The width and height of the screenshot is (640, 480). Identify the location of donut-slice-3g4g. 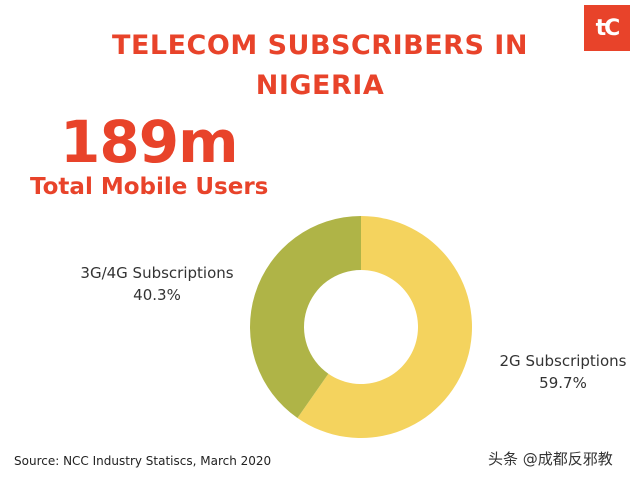
(305, 317).